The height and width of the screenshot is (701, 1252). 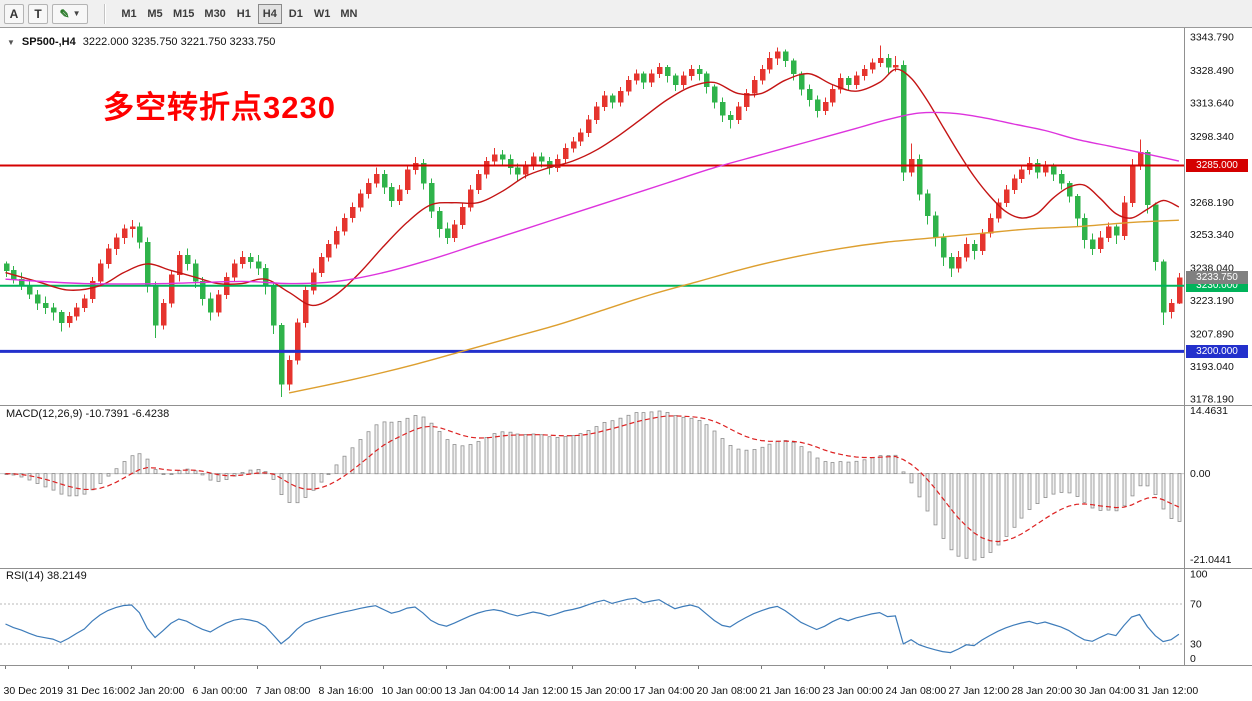 What do you see at coordinates (14, 13) in the screenshot?
I see `arrow-tool-button: A` at bounding box center [14, 13].